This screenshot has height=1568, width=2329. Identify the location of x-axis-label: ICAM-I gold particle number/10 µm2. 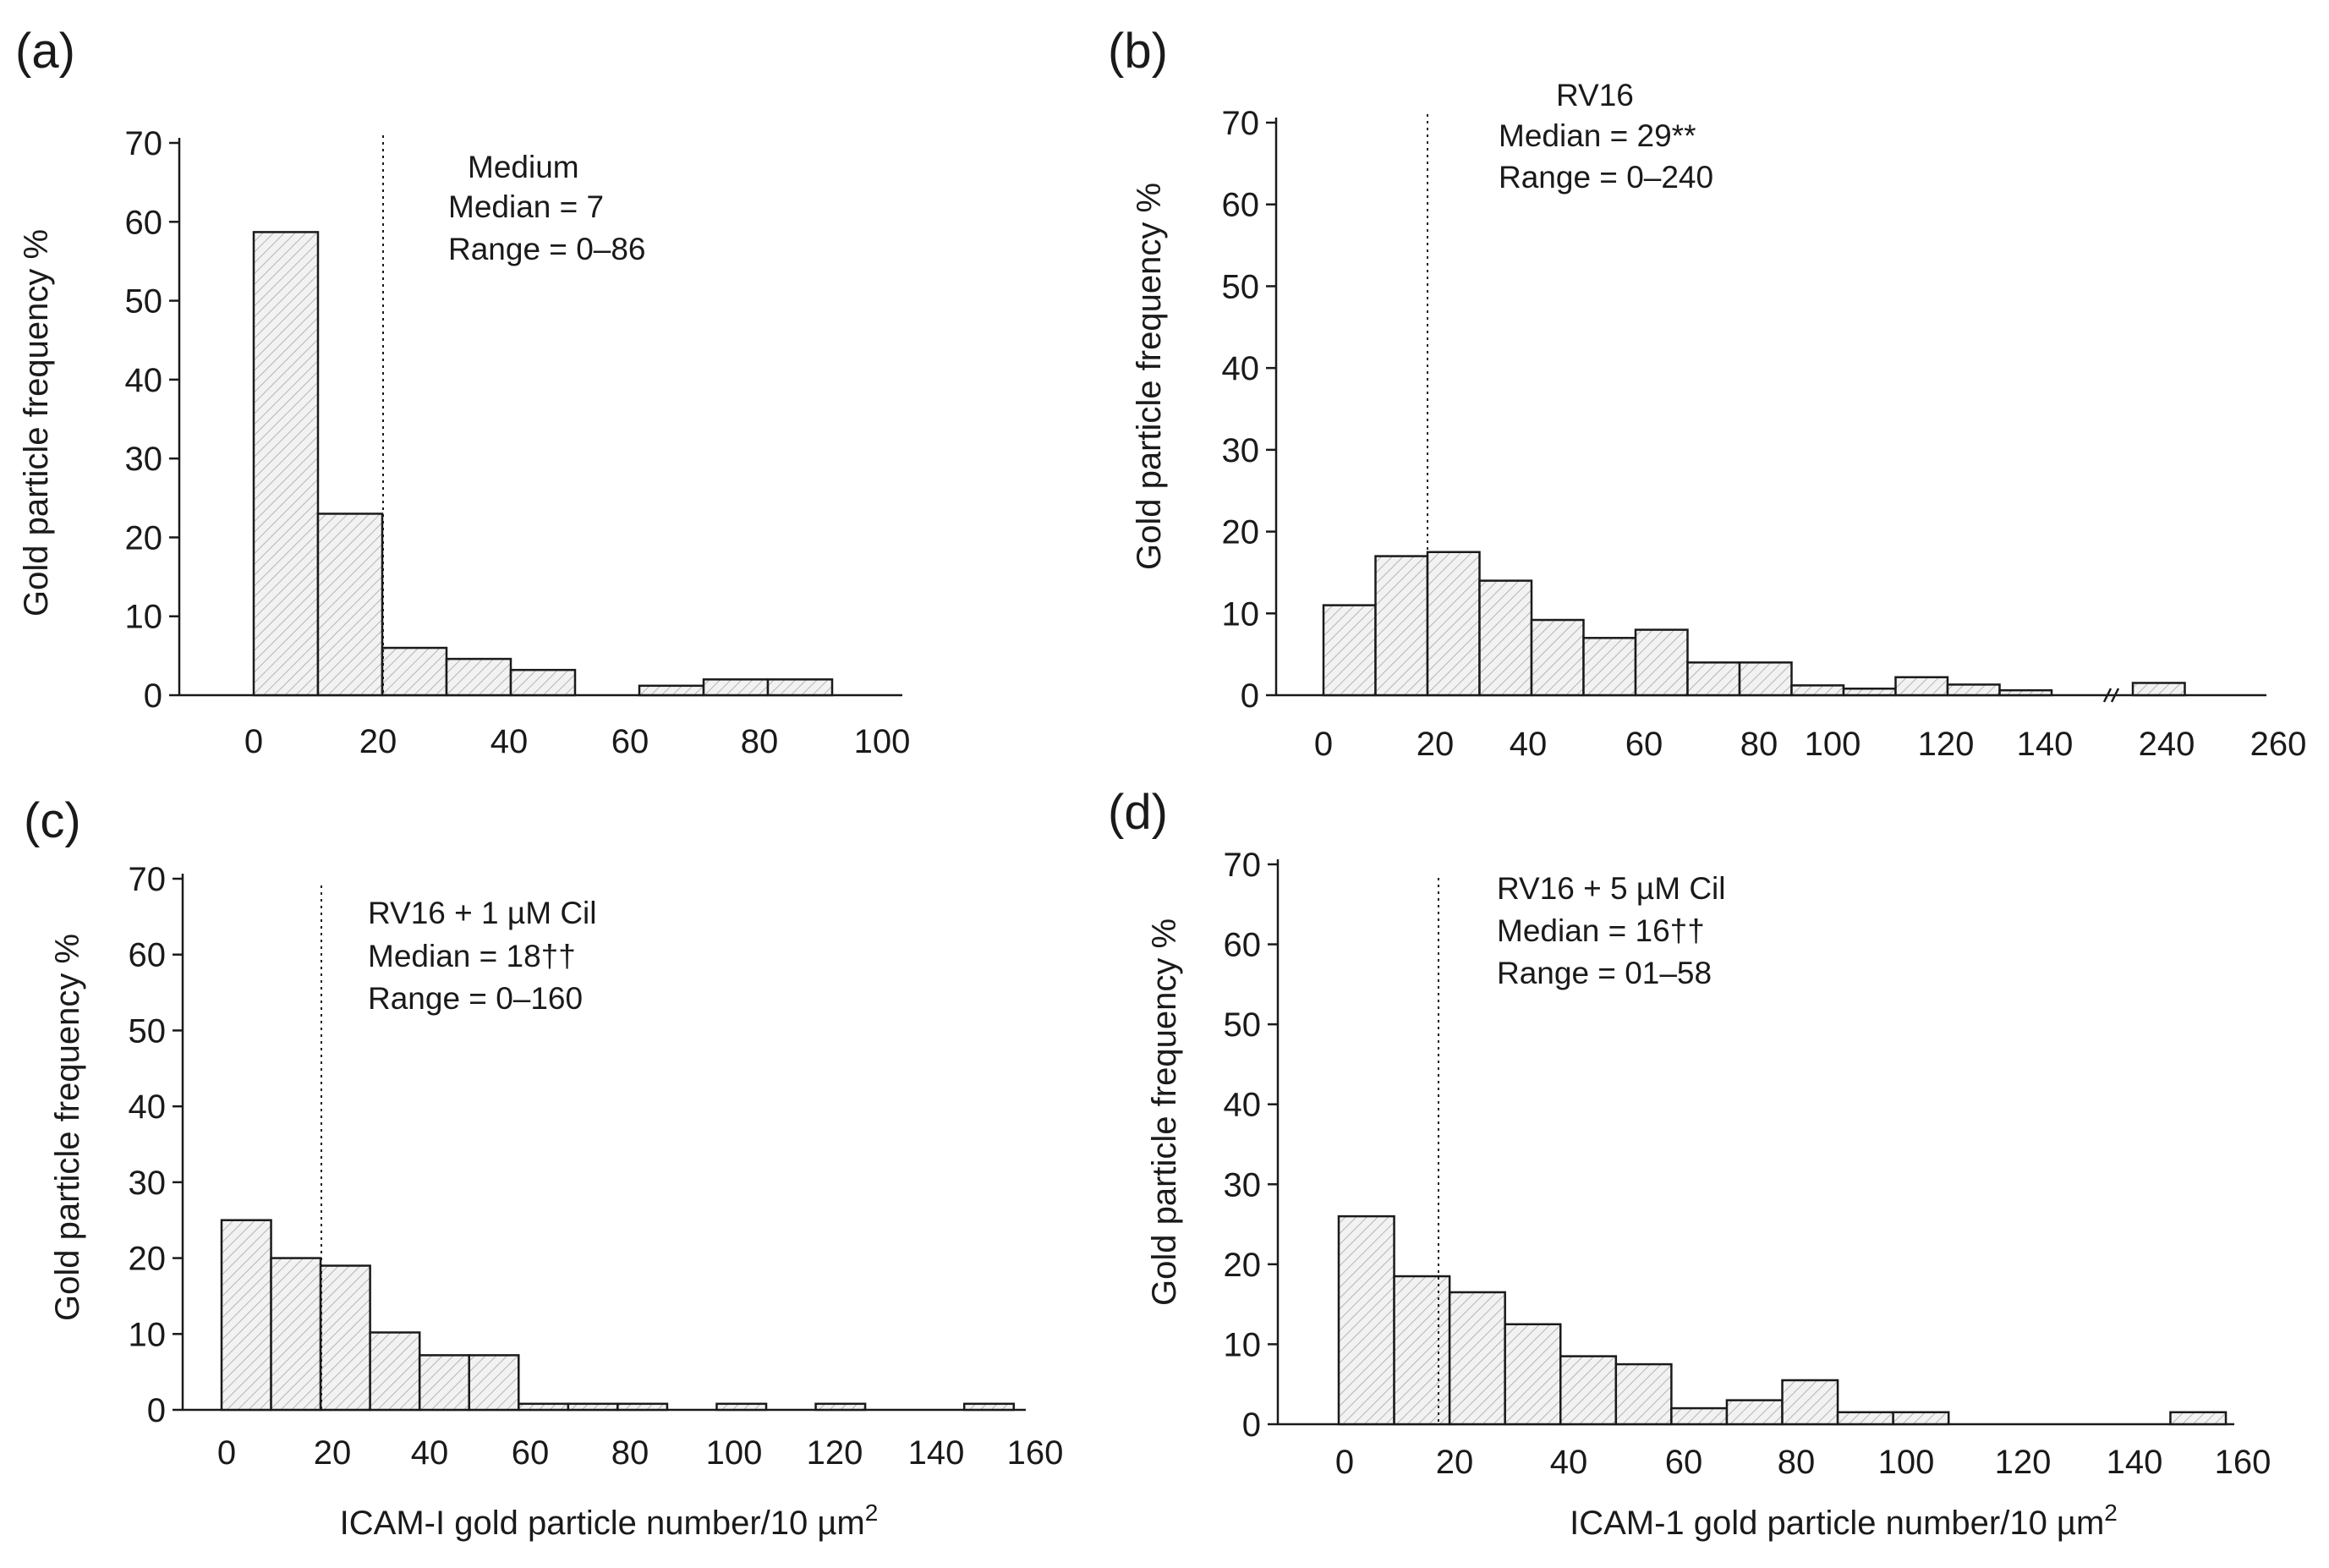
(610, 1520).